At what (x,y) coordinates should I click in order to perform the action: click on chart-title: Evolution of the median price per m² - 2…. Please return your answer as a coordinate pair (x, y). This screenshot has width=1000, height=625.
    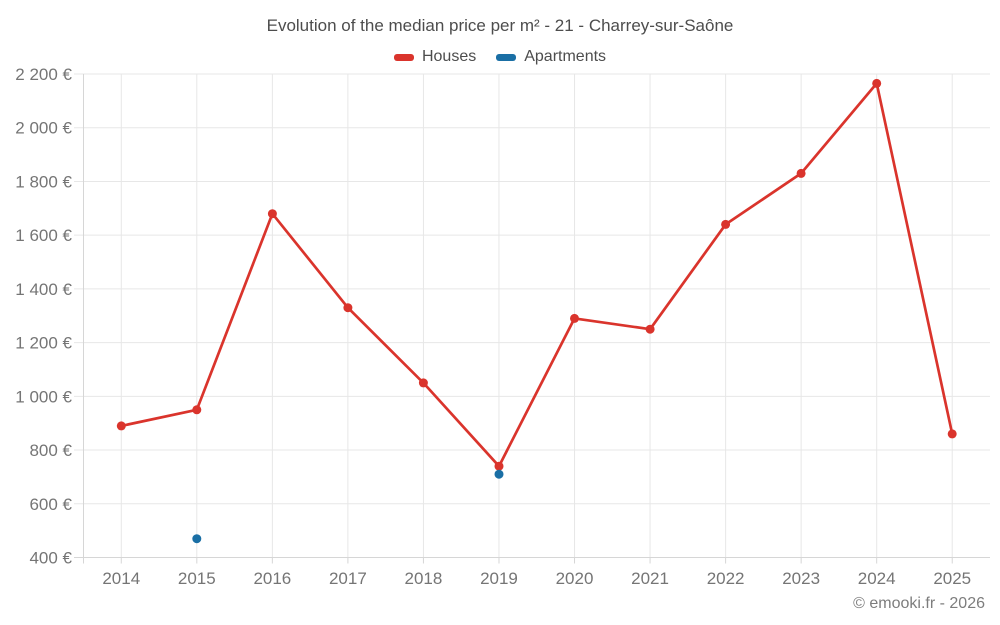
    Looking at the image, I should click on (500, 25).